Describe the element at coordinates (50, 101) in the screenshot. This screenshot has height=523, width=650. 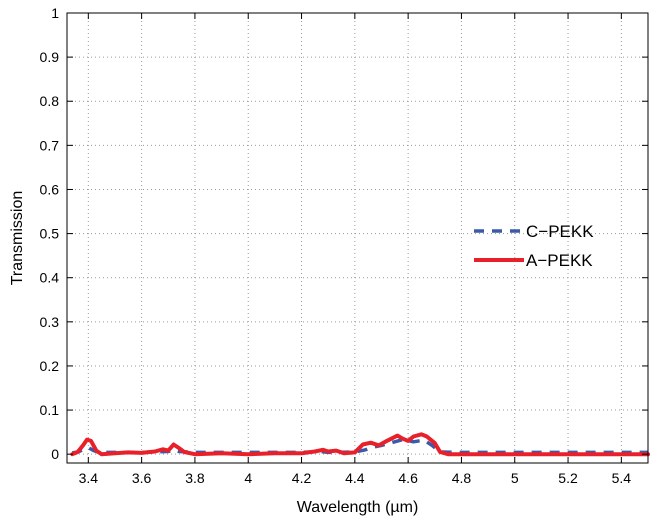
I see `y-tick-label: 0.8` at that location.